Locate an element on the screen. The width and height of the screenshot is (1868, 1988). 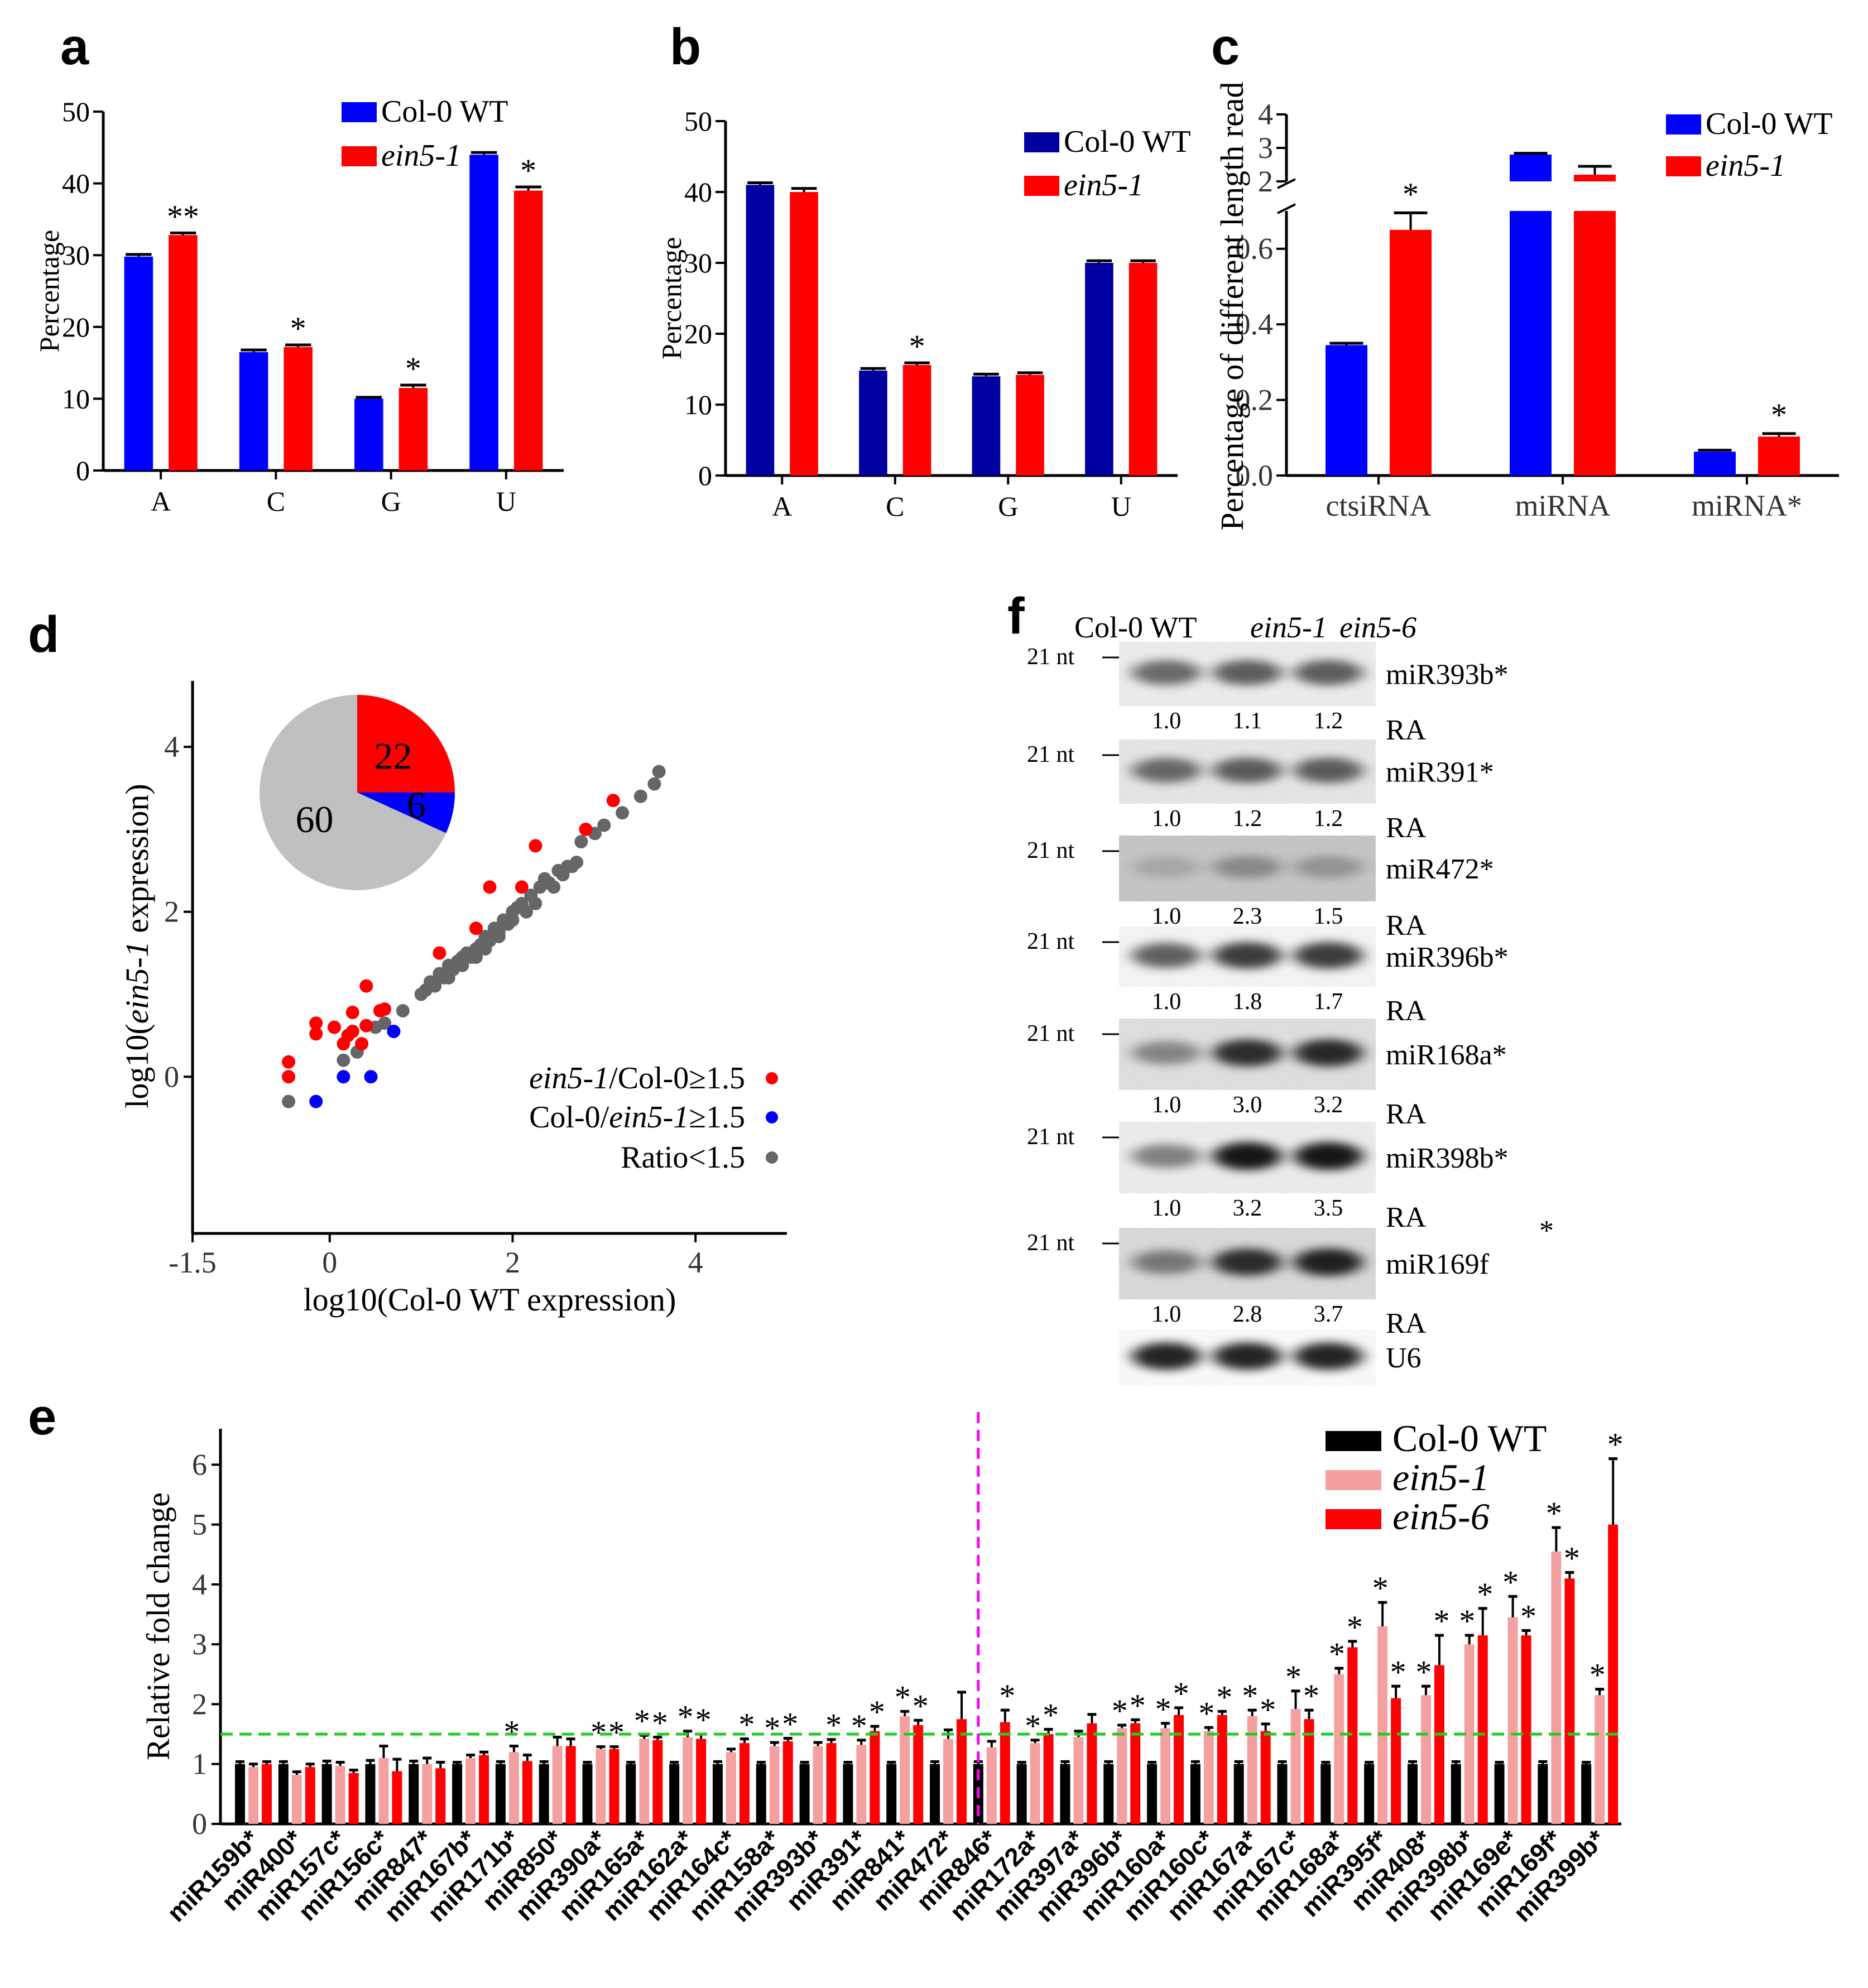
bar-ein5-1-miR167a* is located at coordinates (1252, 1770).